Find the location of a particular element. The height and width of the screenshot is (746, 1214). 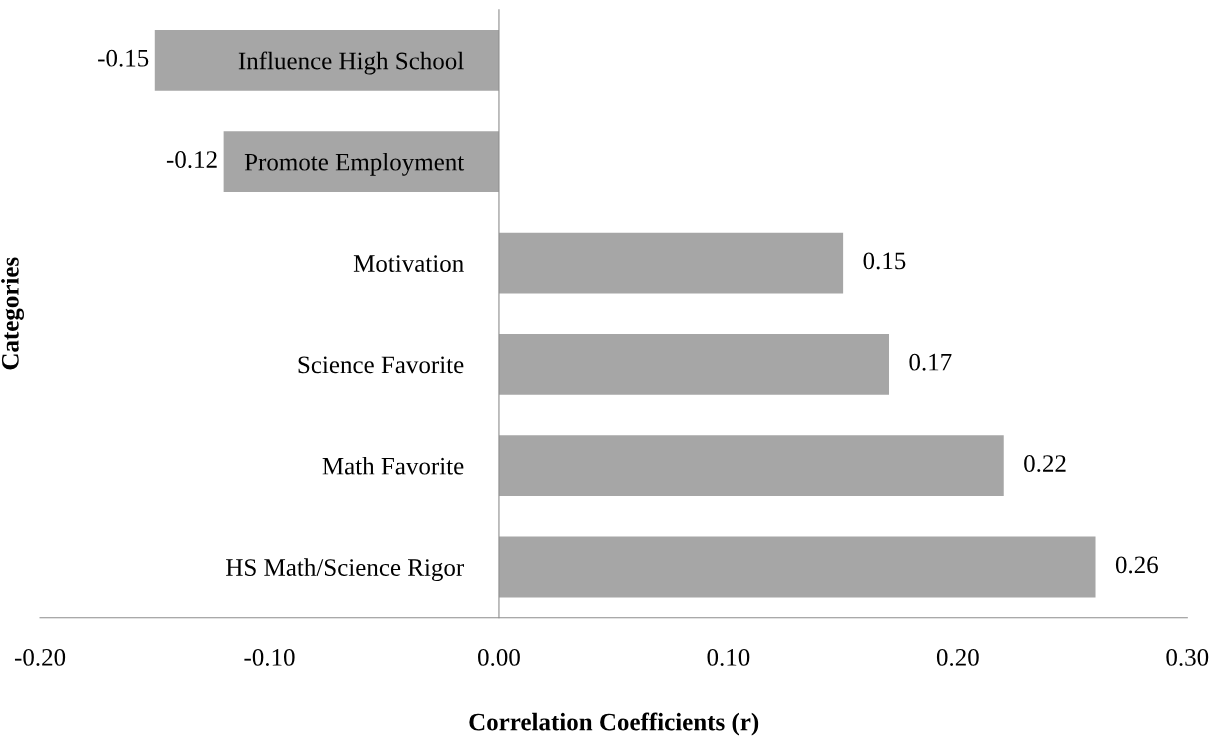

y-tick-label: Promote Employment is located at coordinates (354, 164).